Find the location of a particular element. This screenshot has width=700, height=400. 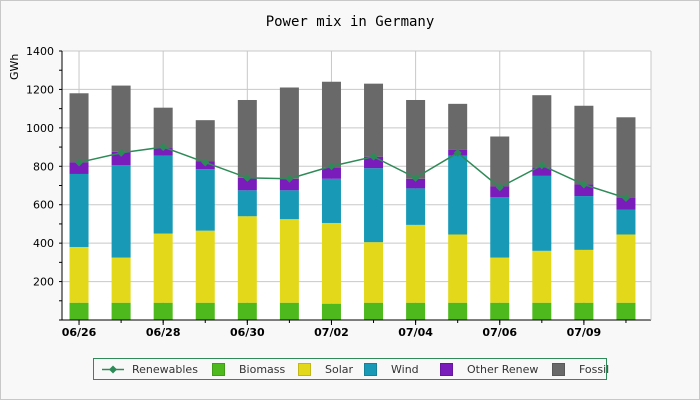

legend-label: Biomass is located at coordinates (262, 369).